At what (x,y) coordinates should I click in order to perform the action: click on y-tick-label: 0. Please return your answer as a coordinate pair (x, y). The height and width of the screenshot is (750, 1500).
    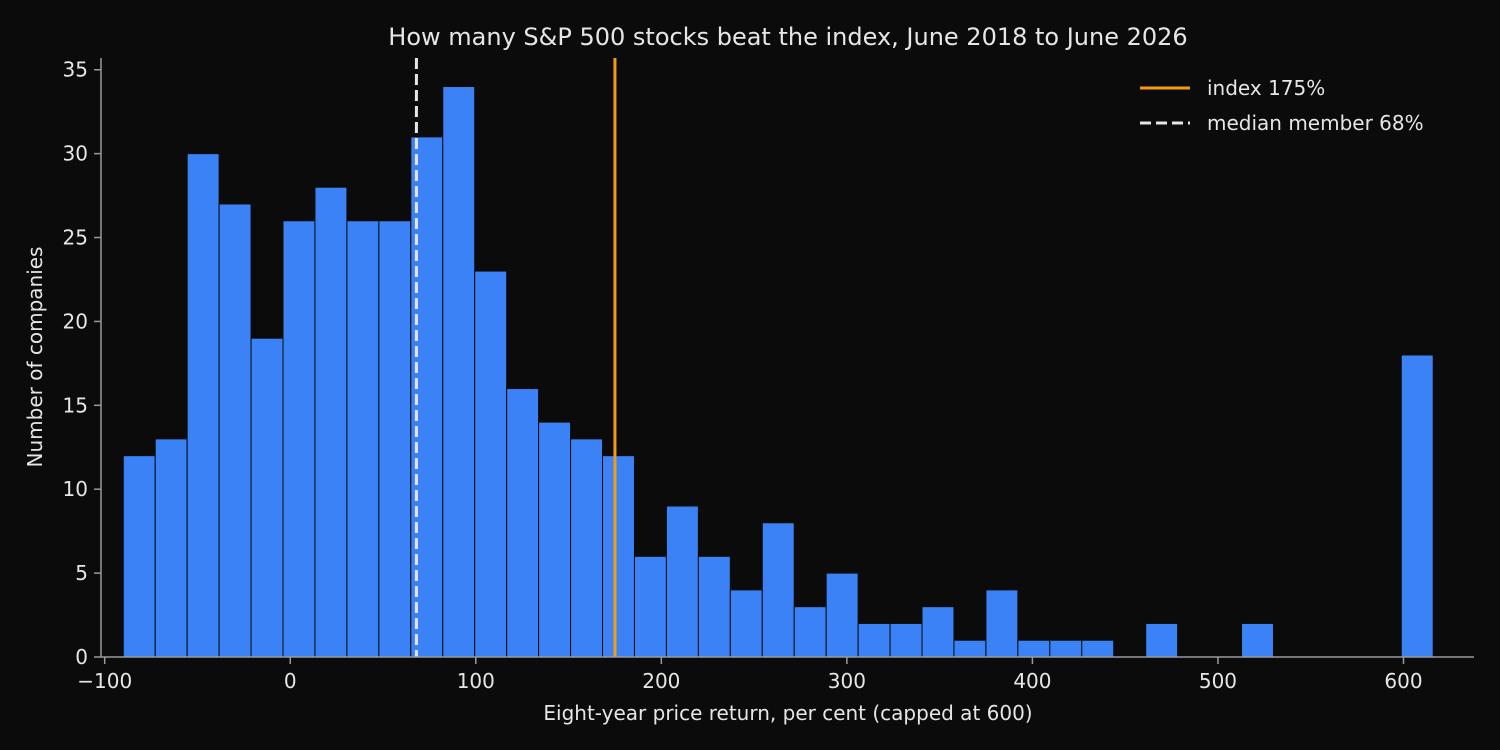
    Looking at the image, I should click on (81, 657).